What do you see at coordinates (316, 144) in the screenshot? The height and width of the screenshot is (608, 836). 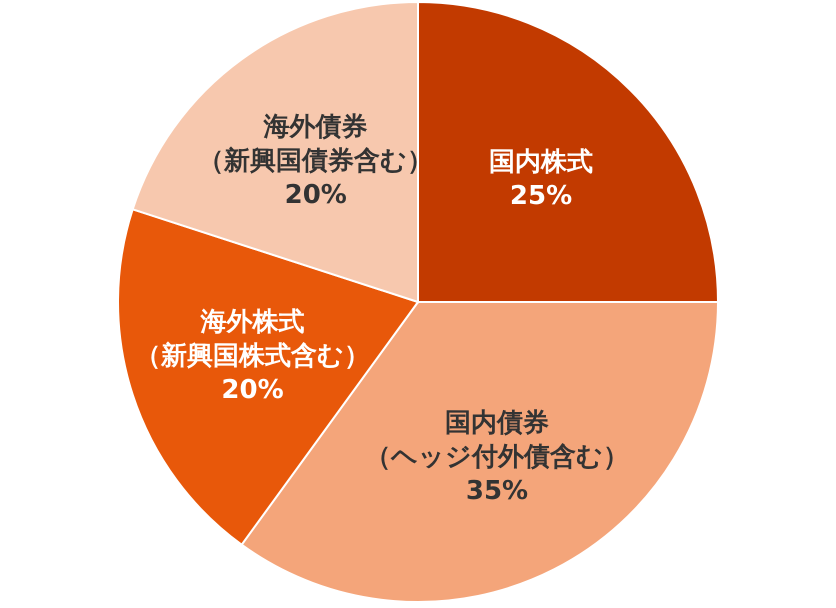 I see `slice-label: 海外債券（新興国債券含む）` at bounding box center [316, 144].